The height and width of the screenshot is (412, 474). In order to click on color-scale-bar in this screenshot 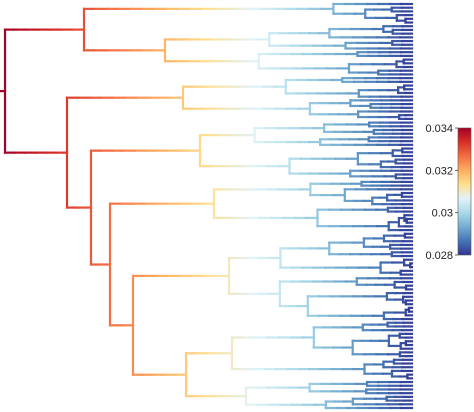, I will do `click(464, 191)`.